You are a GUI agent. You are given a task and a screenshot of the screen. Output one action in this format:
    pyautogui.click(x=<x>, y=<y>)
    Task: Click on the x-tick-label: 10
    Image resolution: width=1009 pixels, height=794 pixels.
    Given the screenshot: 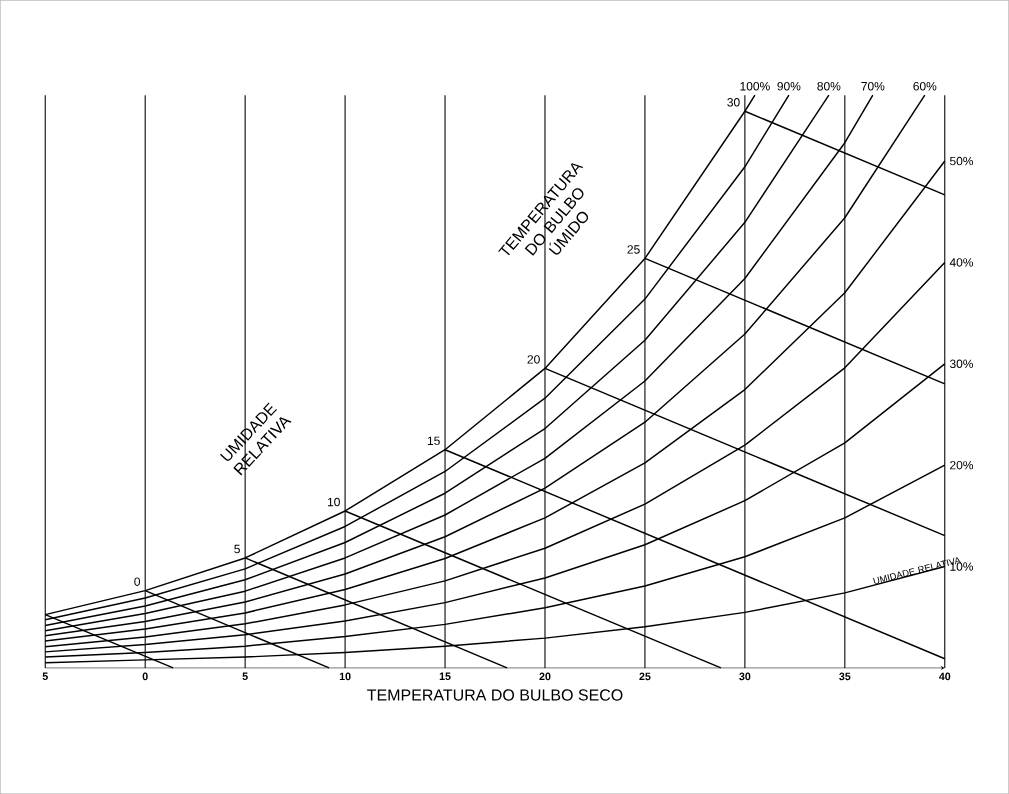 What is the action you would take?
    pyautogui.click(x=345, y=676)
    